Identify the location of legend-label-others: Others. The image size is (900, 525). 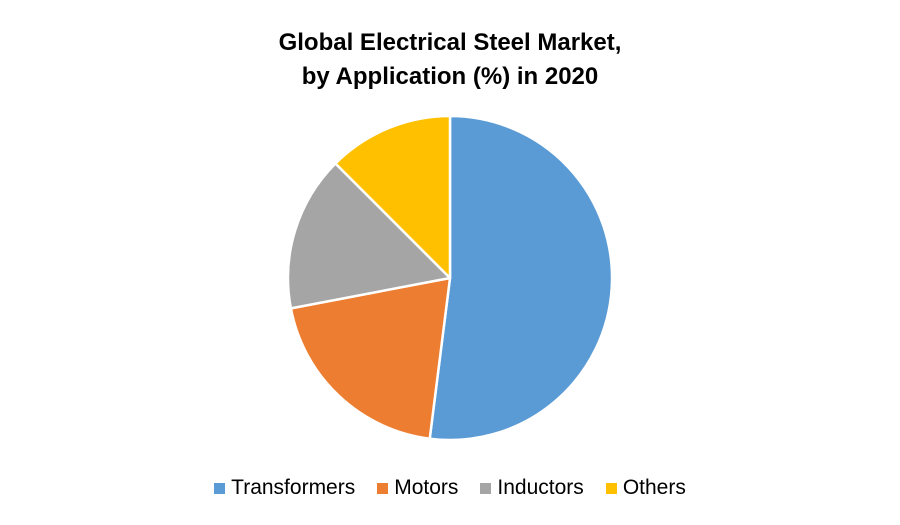
(654, 487).